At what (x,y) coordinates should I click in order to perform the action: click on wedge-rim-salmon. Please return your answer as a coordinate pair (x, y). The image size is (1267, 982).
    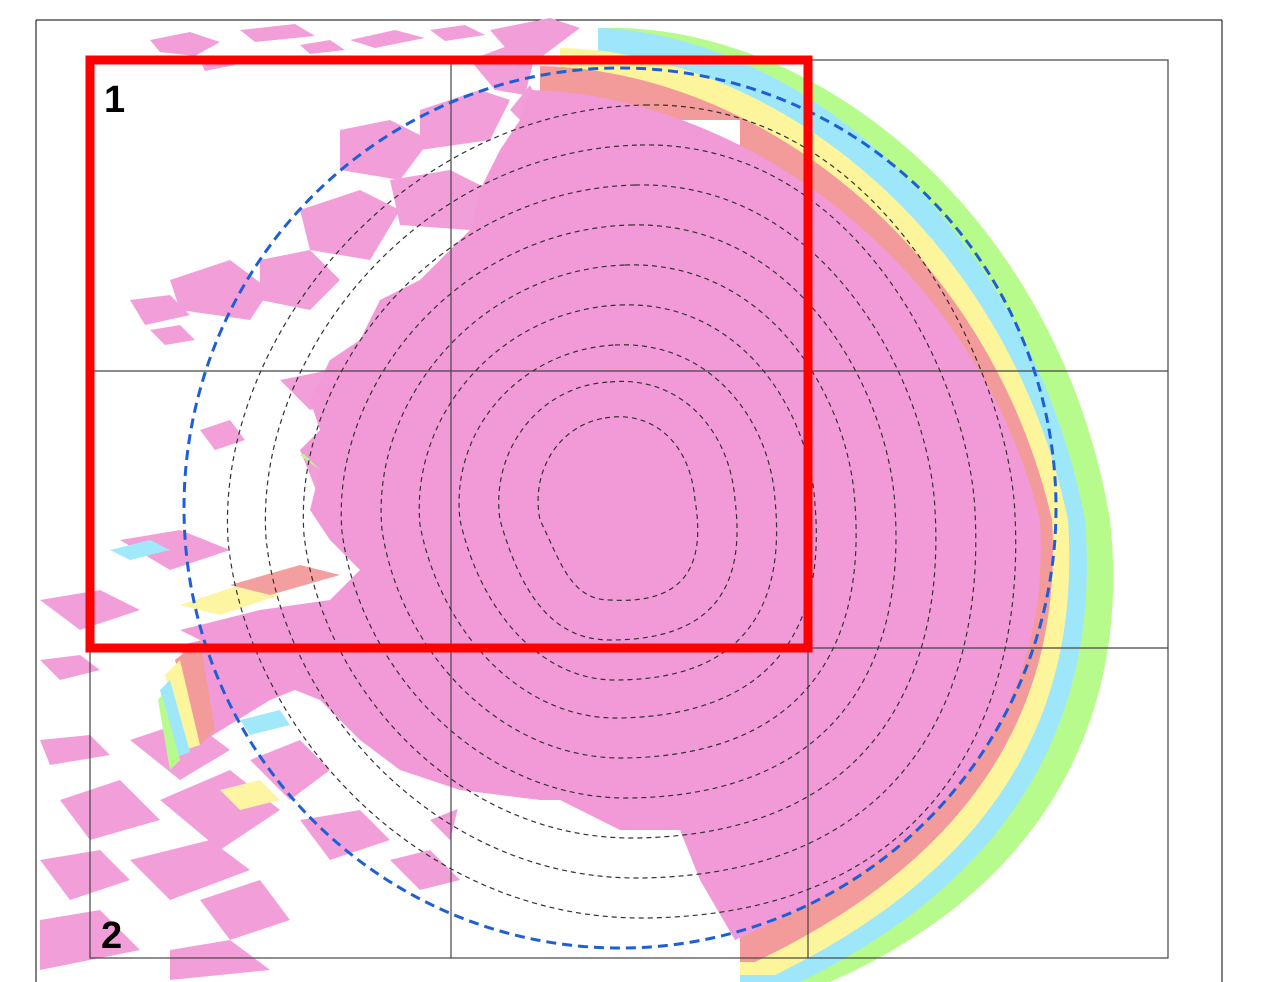
    Looking at the image, I should click on (195, 692).